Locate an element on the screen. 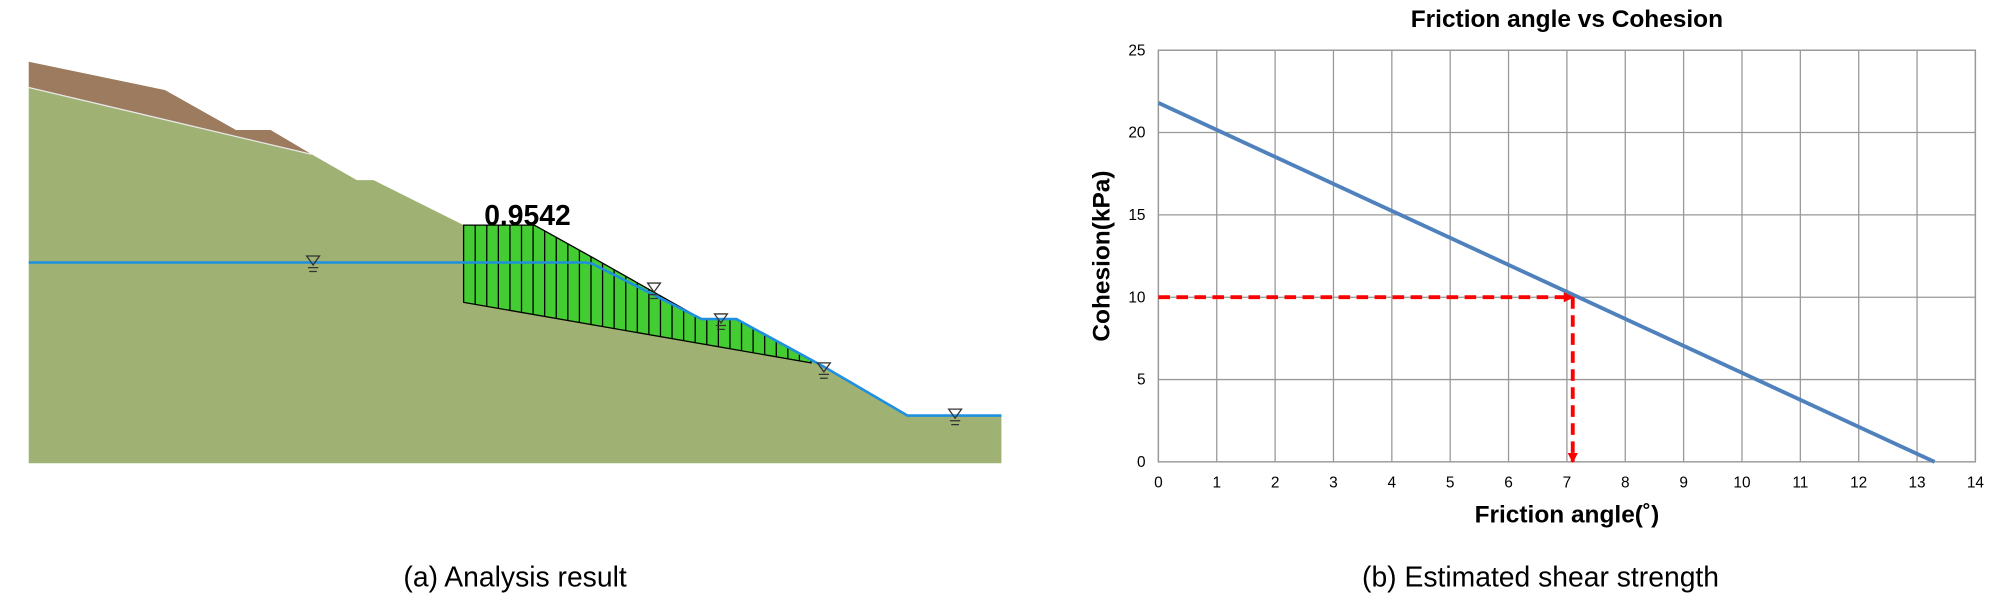  y-axis-label: Cohesion(kPa) is located at coordinates (1102, 255).